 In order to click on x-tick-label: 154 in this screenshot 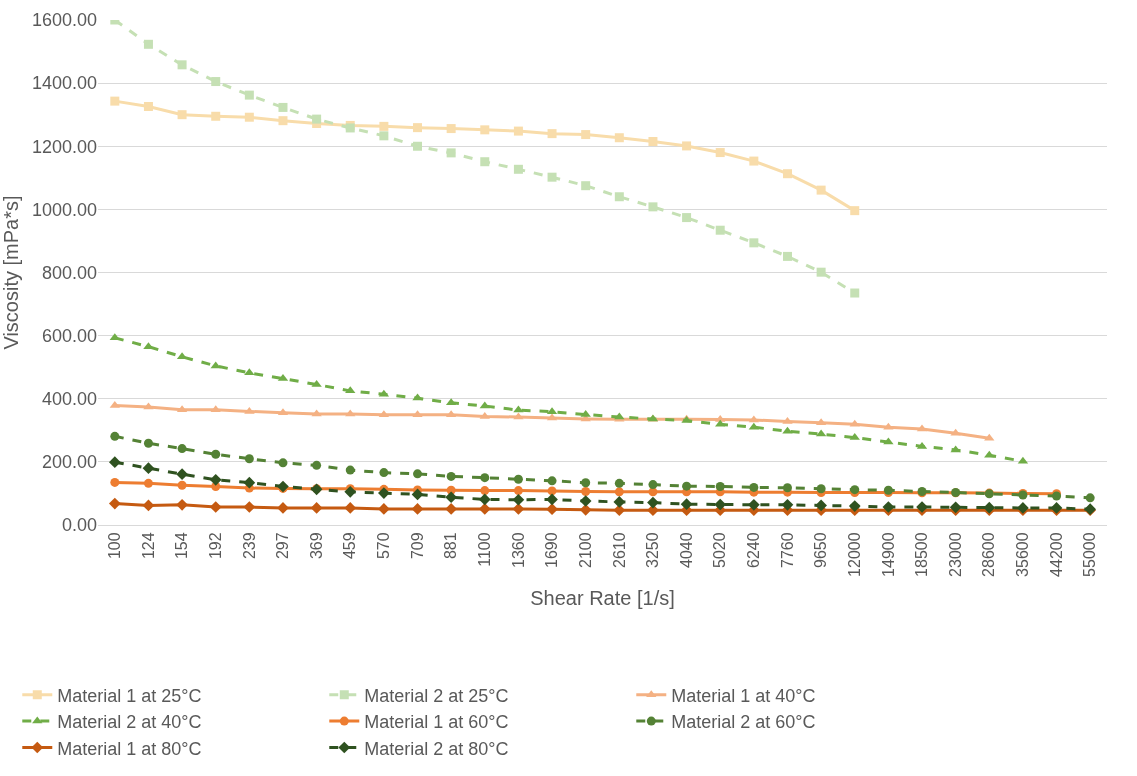, I will do `click(182, 546)`.